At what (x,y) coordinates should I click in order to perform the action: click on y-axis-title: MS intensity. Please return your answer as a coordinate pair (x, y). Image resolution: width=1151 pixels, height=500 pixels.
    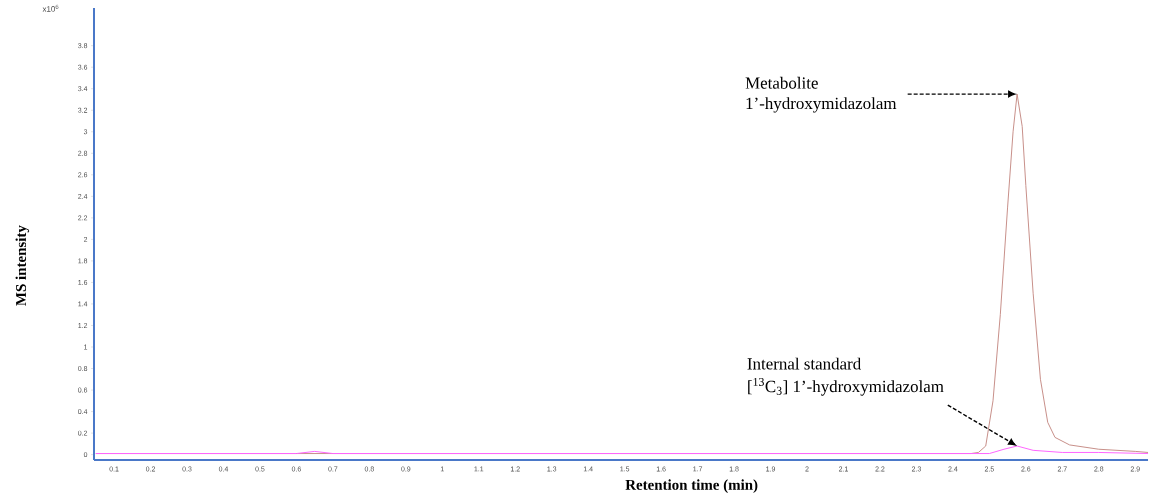
    Looking at the image, I should click on (22, 265).